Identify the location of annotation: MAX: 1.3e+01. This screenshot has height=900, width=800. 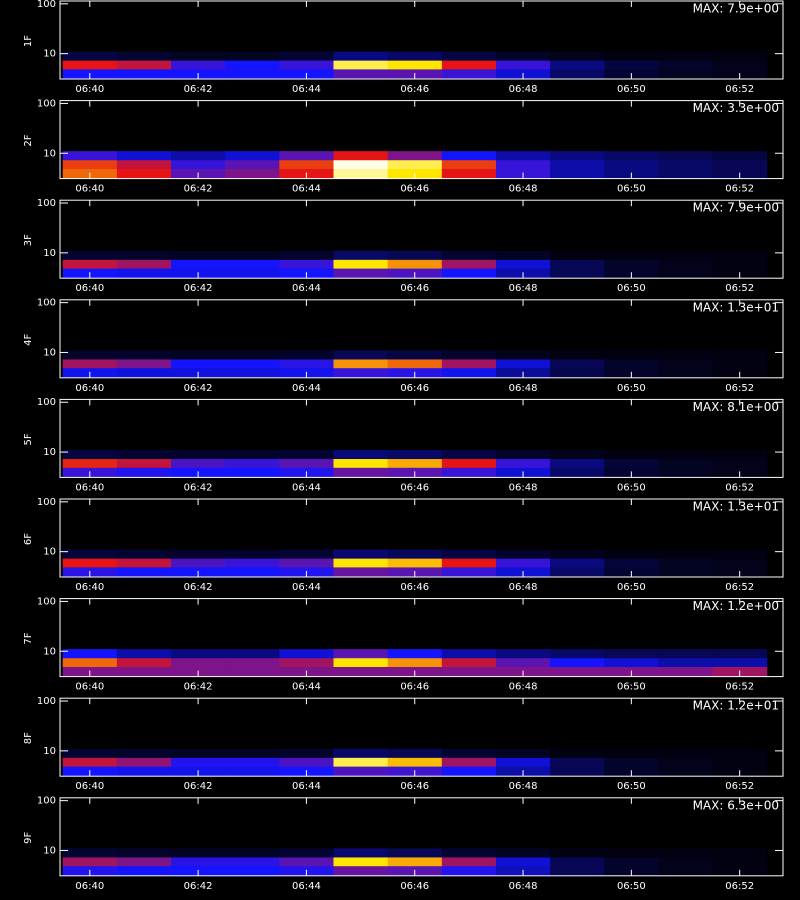
(736, 307).